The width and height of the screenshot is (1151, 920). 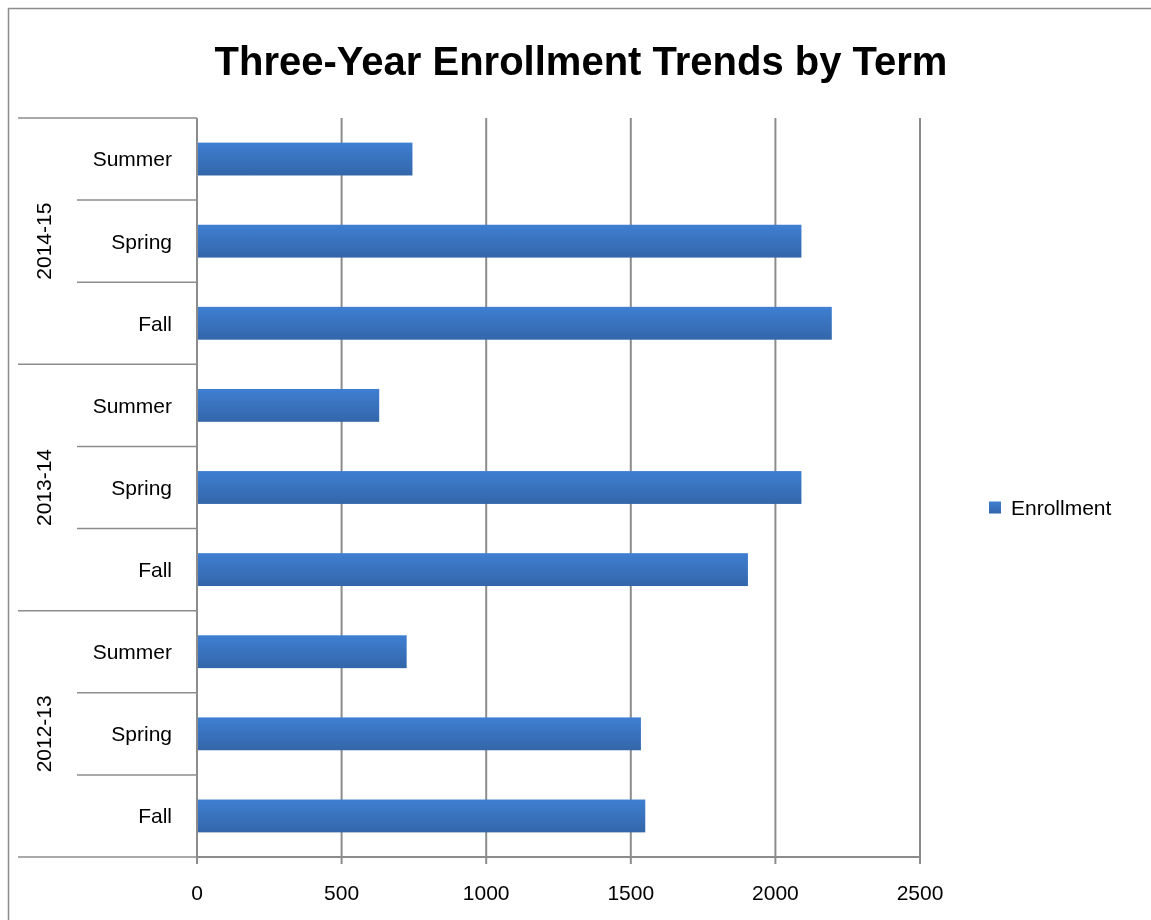 I want to click on text: 2013-14, so click(x=44, y=487).